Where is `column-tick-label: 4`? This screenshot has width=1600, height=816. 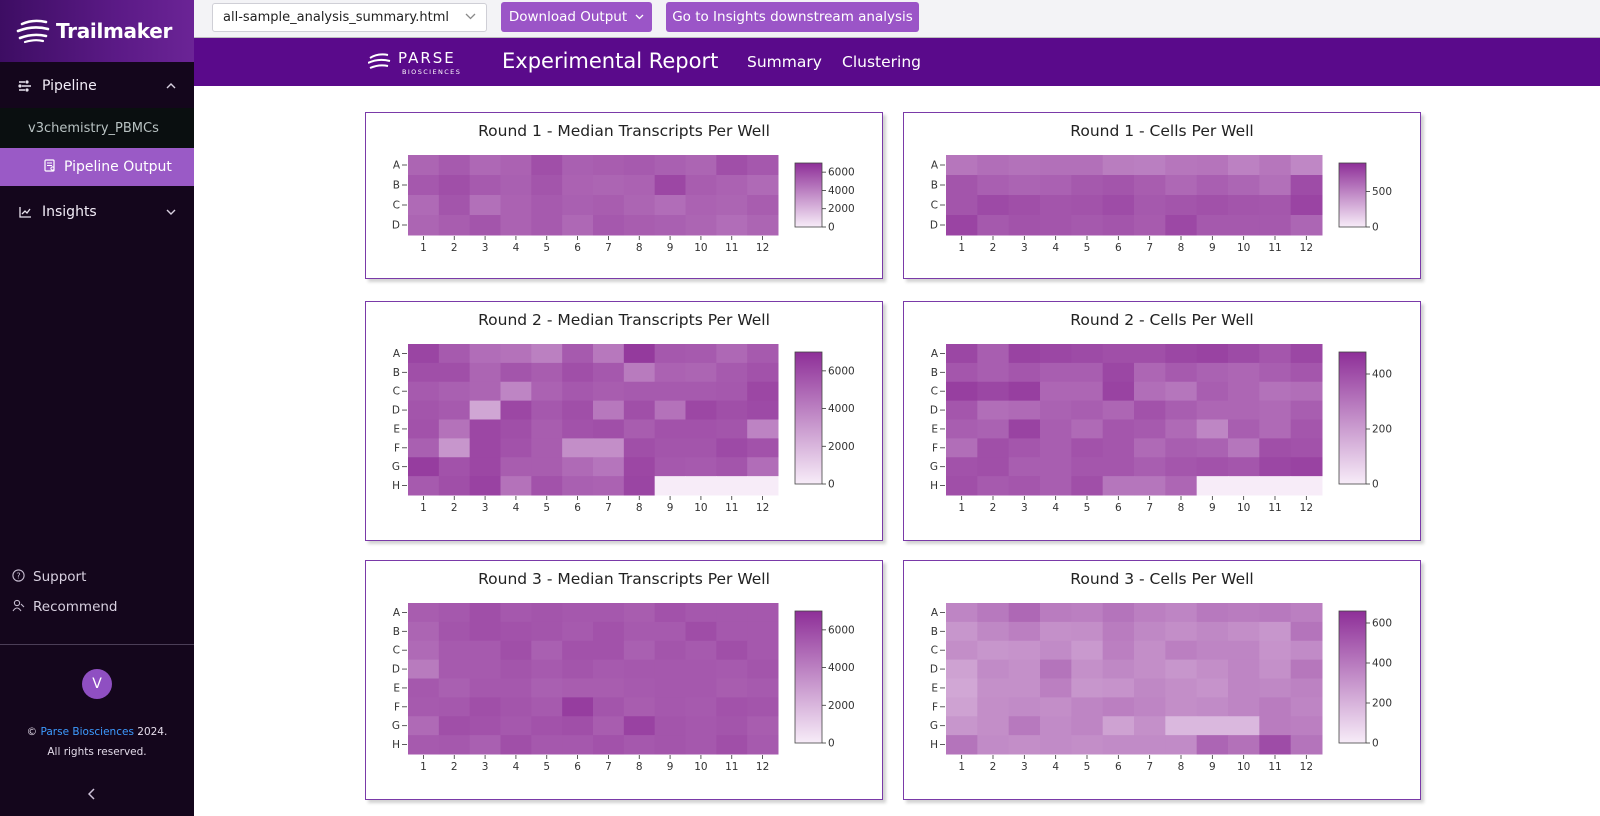
column-tick-label: 4 is located at coordinates (516, 767).